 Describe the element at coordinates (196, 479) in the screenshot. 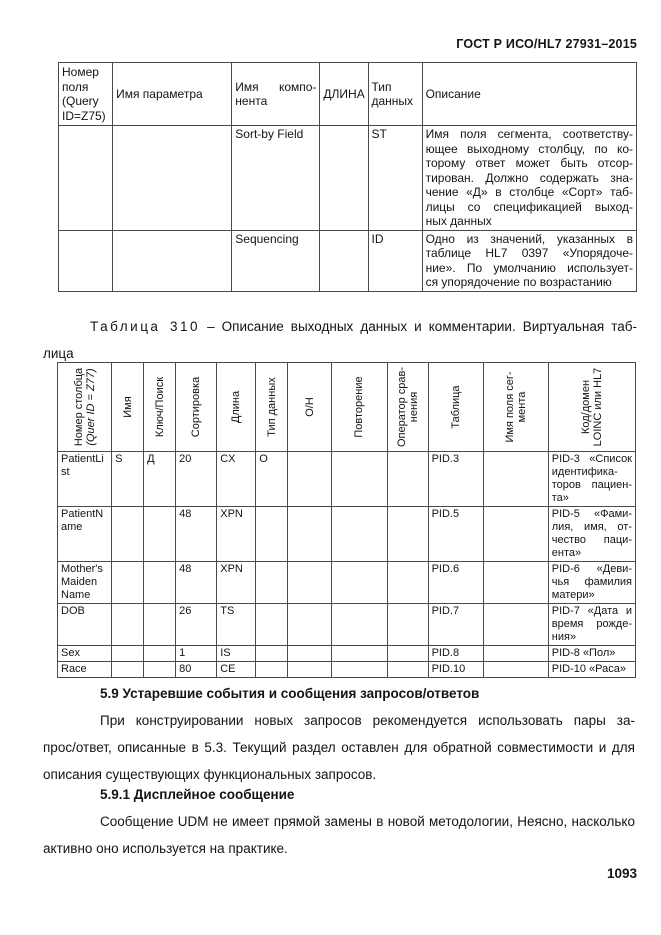

I see `table-cell: 20` at that location.